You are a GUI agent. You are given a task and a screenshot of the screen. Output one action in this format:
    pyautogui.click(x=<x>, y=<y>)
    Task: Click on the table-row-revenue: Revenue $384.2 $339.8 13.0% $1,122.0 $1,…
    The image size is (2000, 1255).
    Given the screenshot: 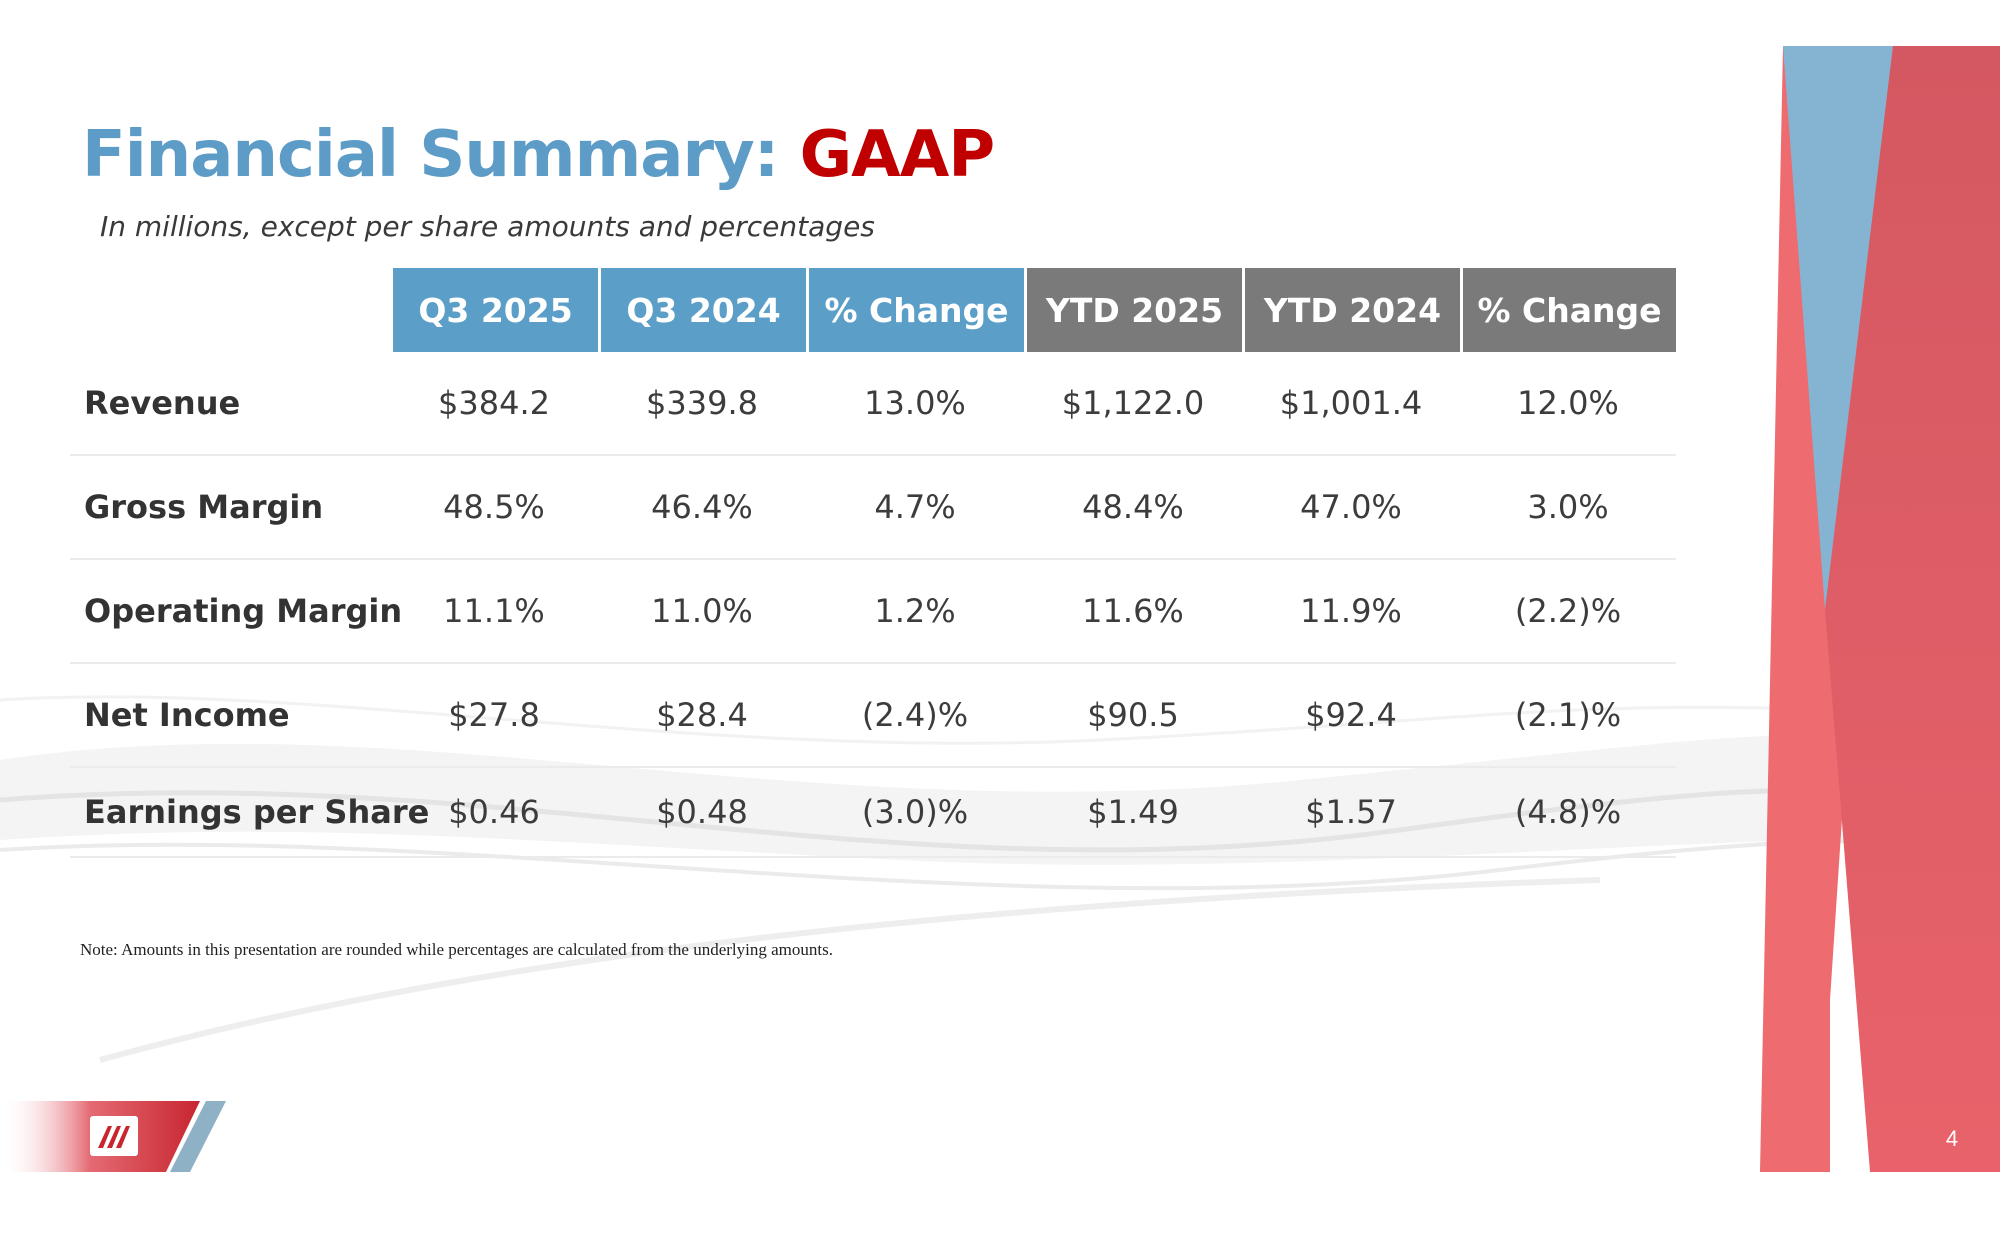 What is the action you would take?
    pyautogui.click(x=873, y=404)
    